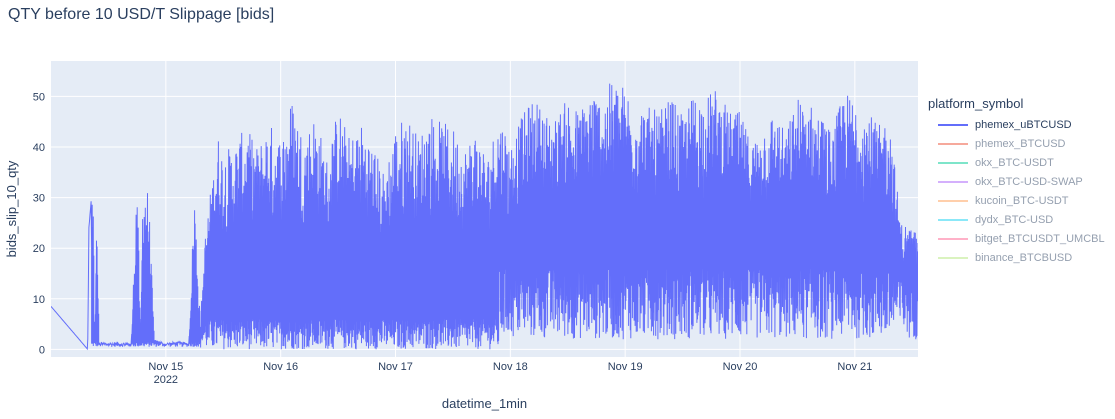  I want to click on x-tick-label: Nov 15, so click(165, 367).